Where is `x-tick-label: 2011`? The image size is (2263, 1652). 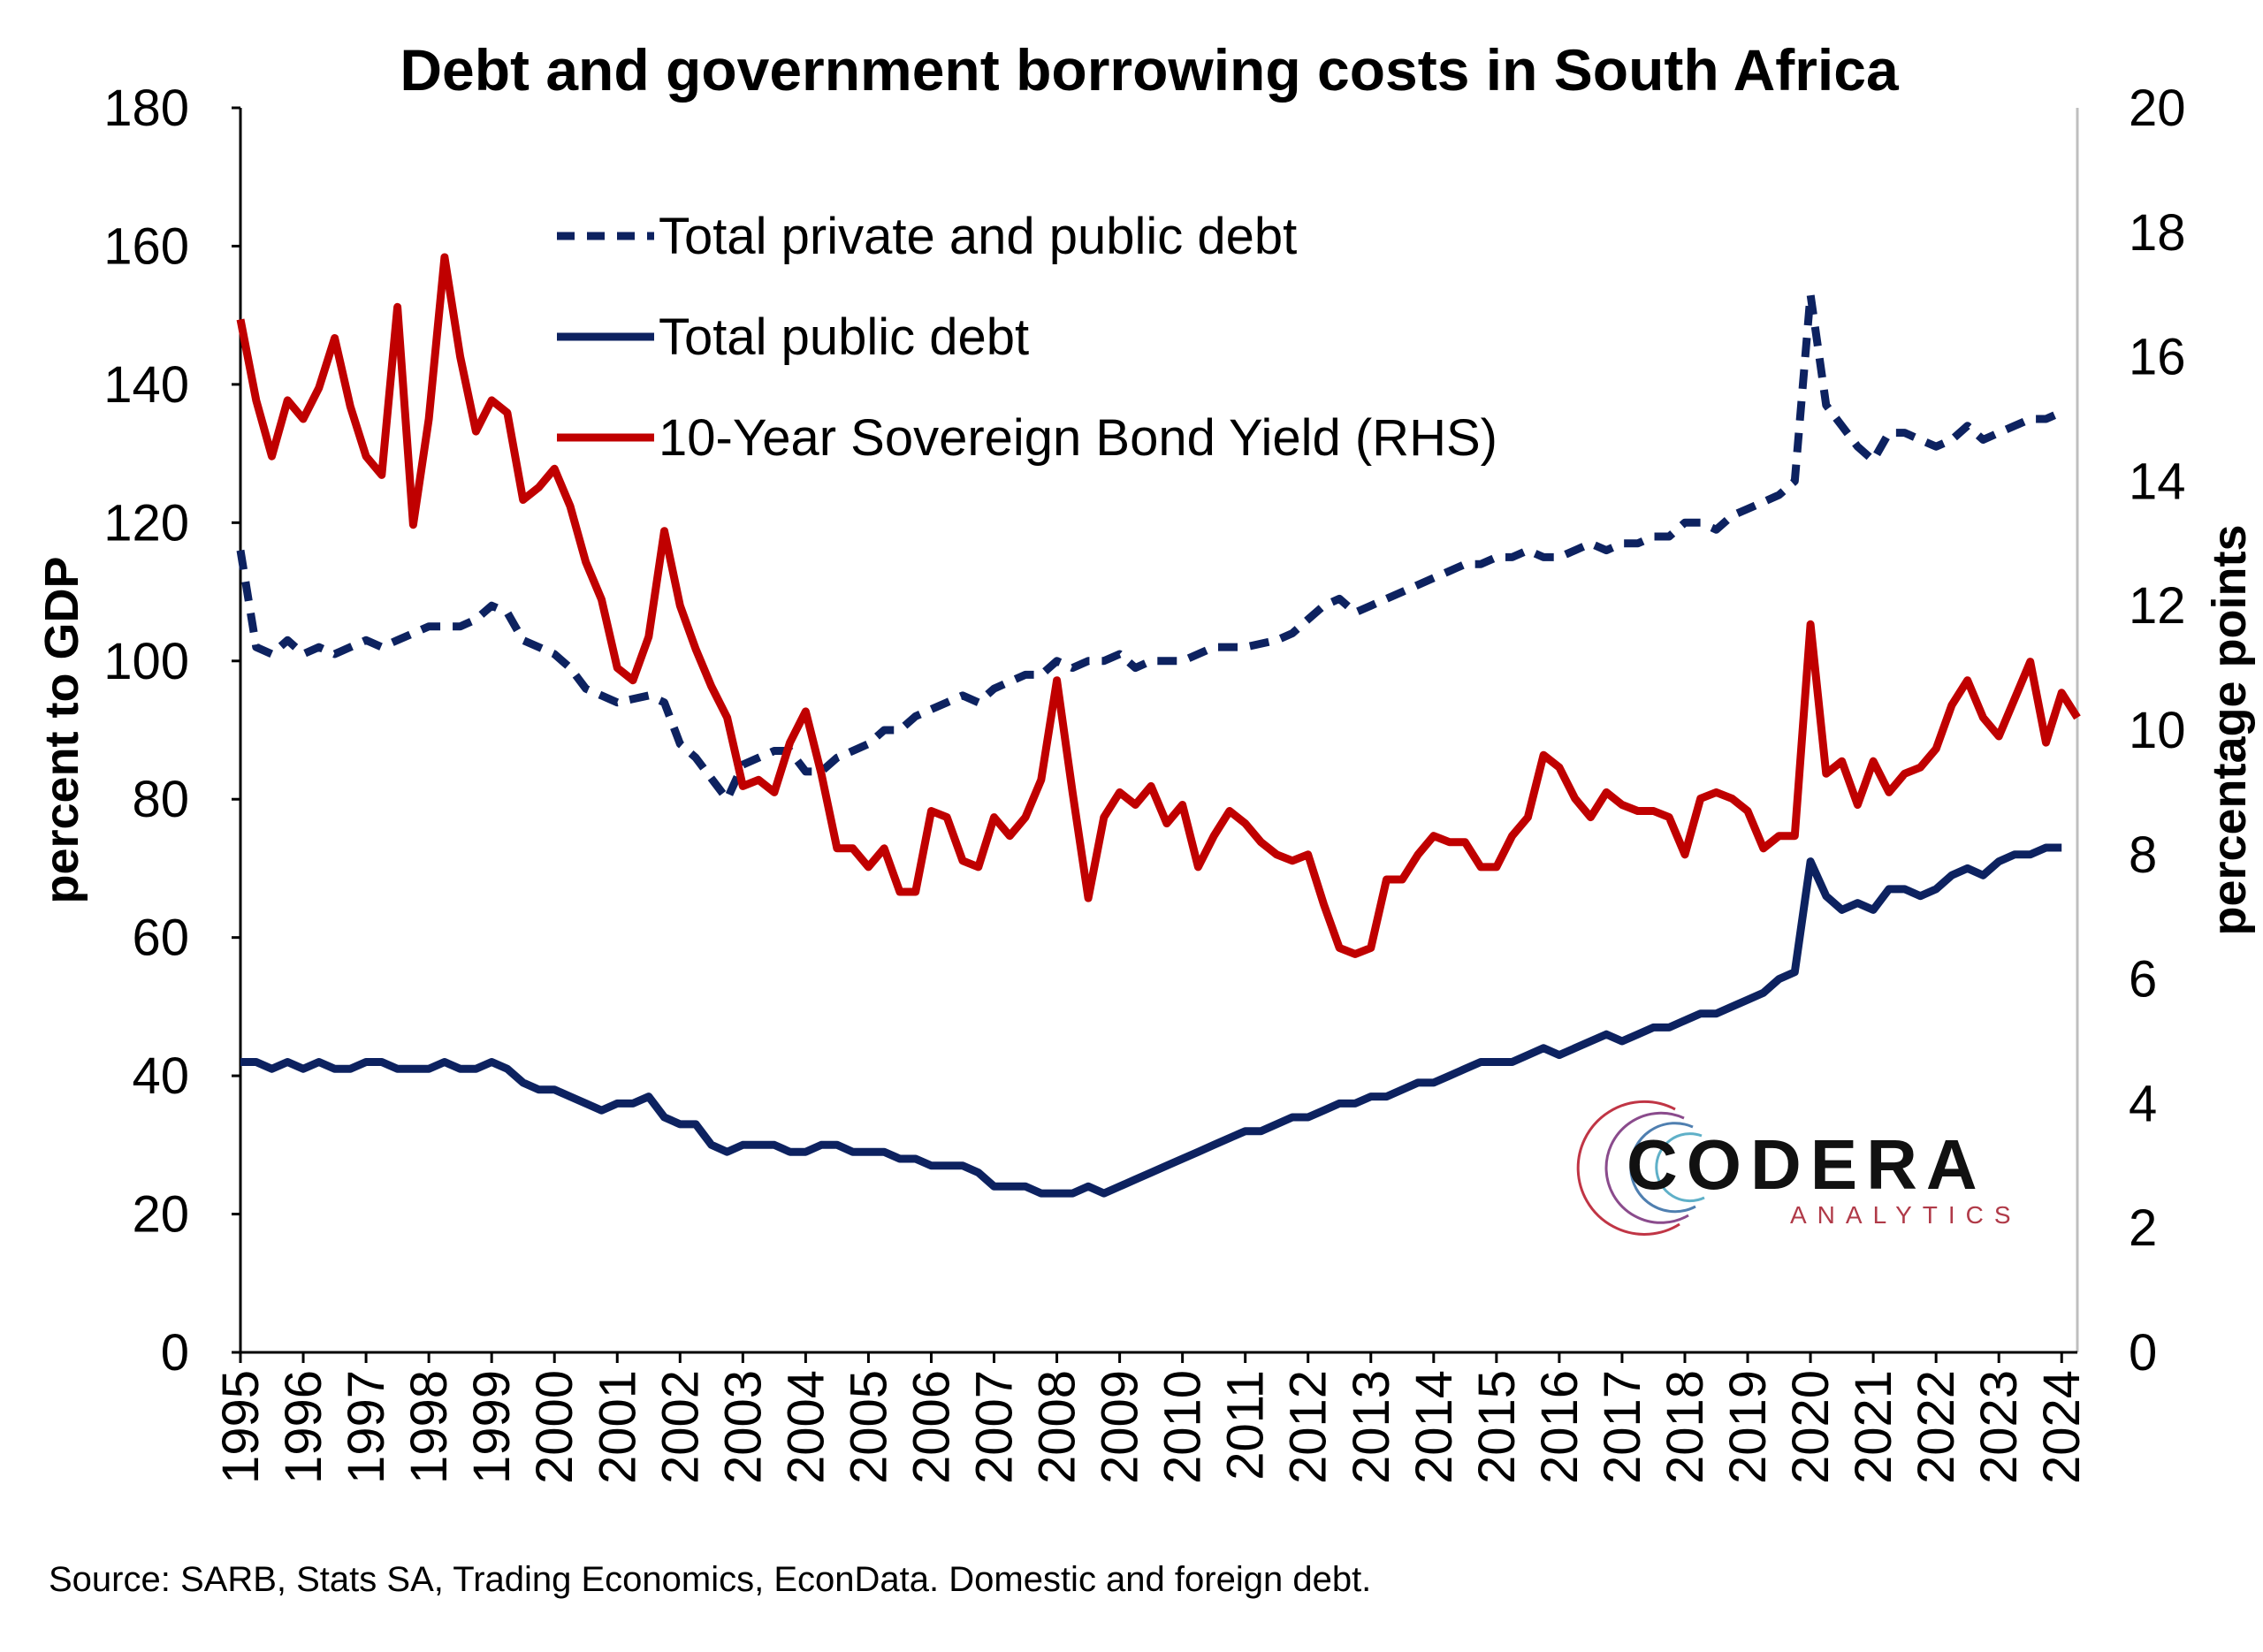 x-tick-label: 2011 is located at coordinates (1246, 1426).